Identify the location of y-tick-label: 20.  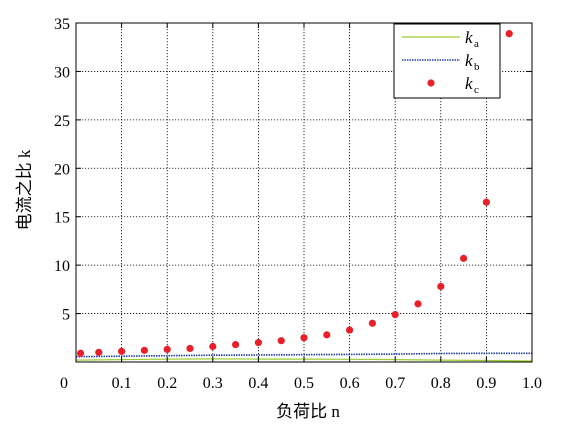
(62, 169).